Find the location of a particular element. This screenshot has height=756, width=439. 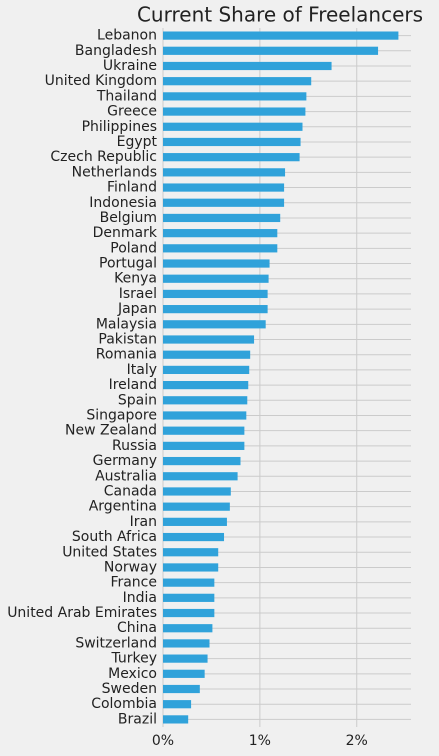

y-tick-label: Indonesia is located at coordinates (123, 203).